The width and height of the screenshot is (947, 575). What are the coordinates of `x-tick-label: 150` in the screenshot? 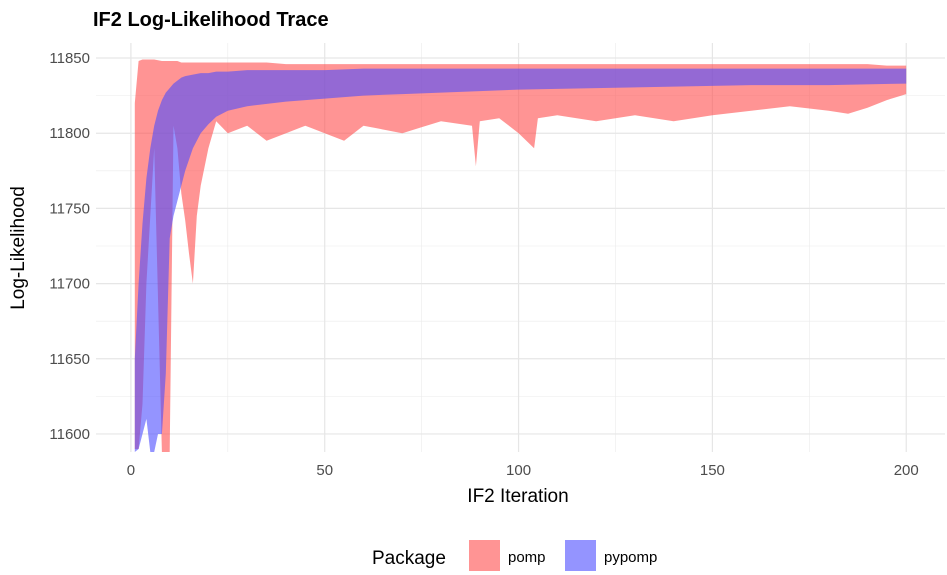 It's located at (712, 470).